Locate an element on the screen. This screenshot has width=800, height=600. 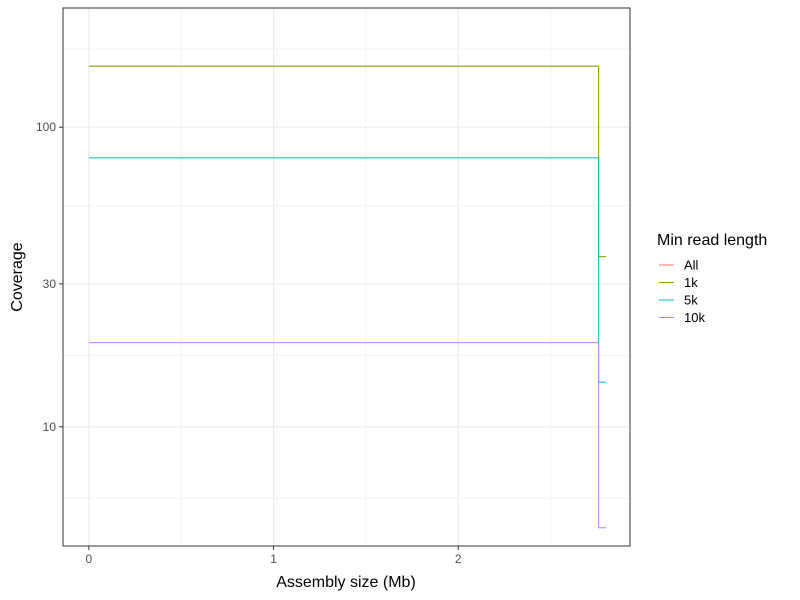
x-tick-label: 0 is located at coordinates (89, 559).